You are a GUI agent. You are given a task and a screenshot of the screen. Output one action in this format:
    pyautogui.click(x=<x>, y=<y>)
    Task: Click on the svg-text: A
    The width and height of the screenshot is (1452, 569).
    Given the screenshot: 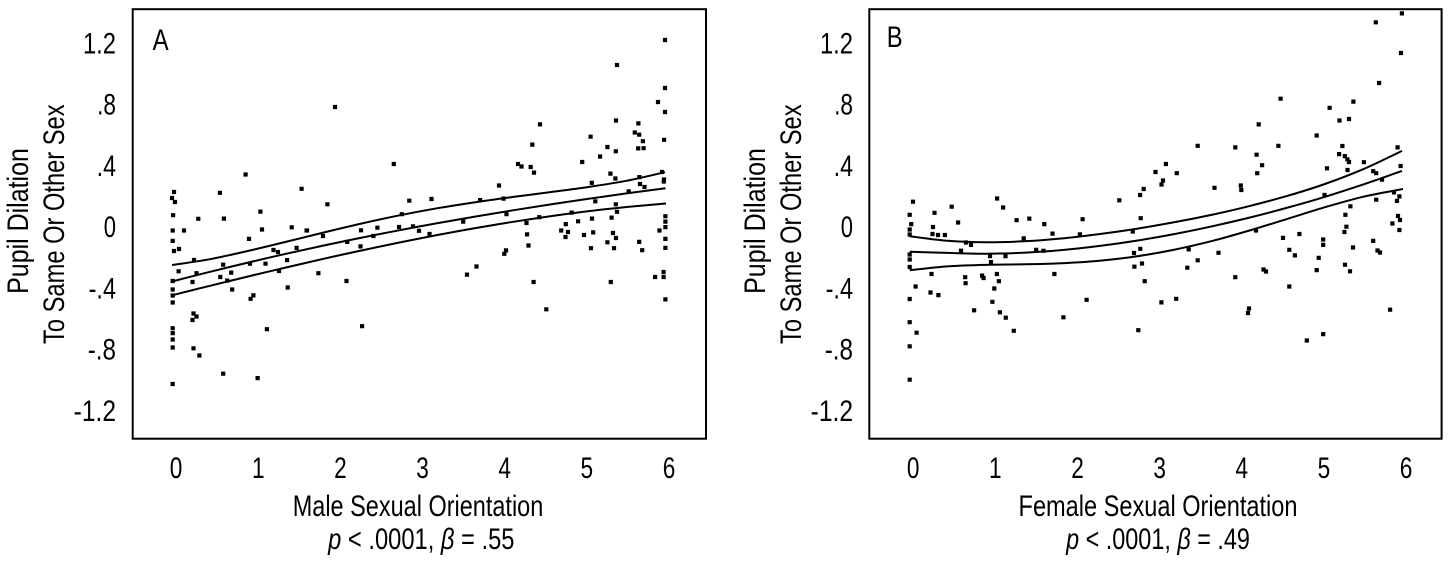 What is the action you would take?
    pyautogui.click(x=161, y=40)
    